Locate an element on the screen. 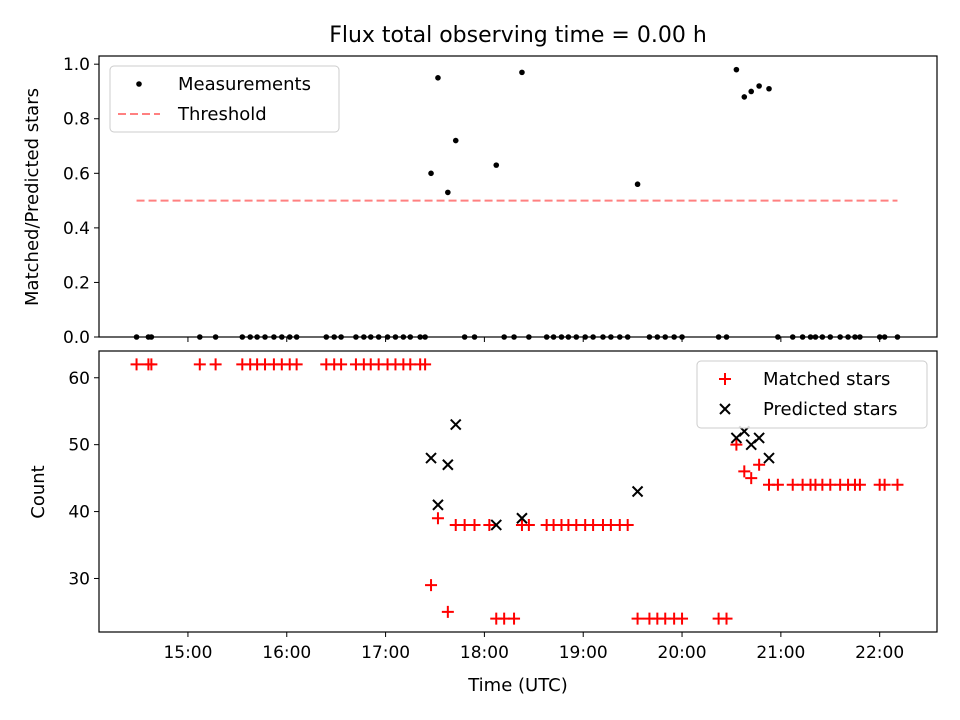 The height and width of the screenshot is (720, 960). ratio-y-tick-label: 0.6 is located at coordinates (76, 174).